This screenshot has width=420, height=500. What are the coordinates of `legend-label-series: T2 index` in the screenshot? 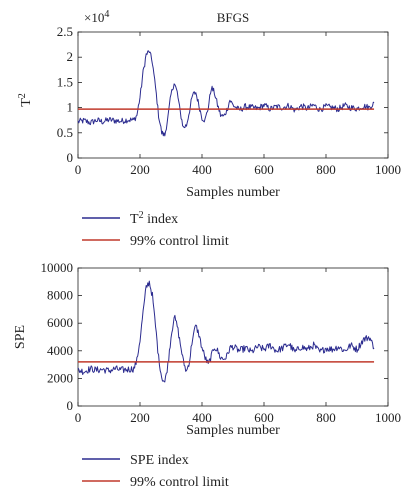 It's located at (154, 218).